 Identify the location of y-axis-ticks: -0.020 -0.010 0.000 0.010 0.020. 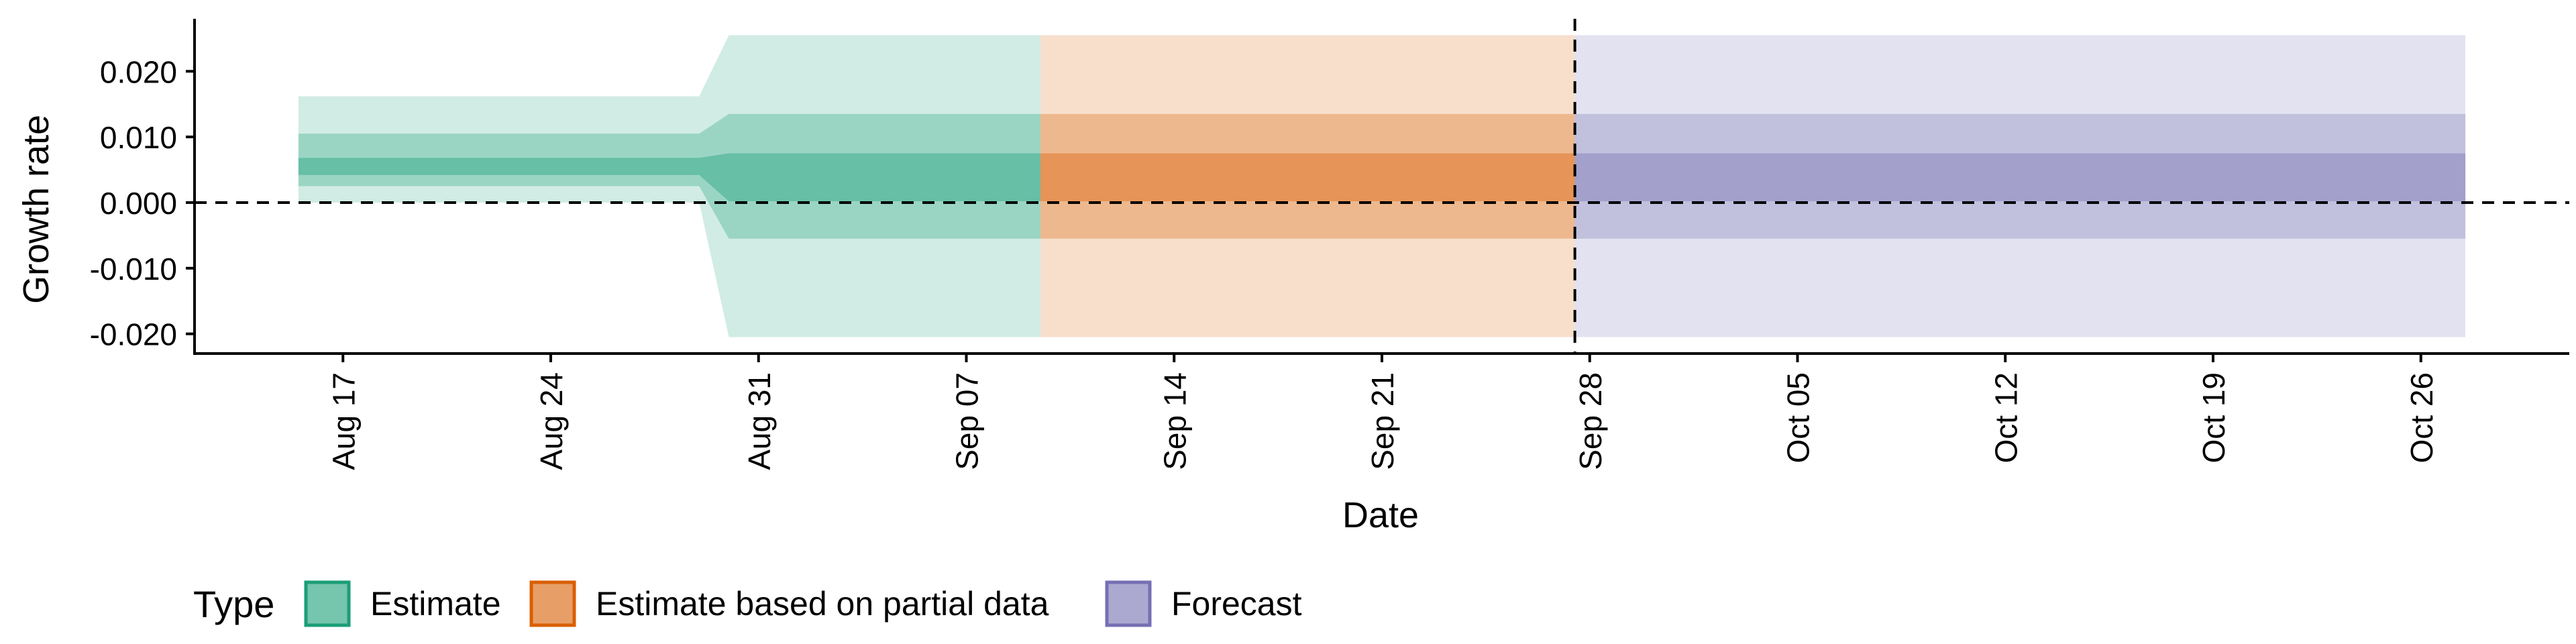
(142, 203).